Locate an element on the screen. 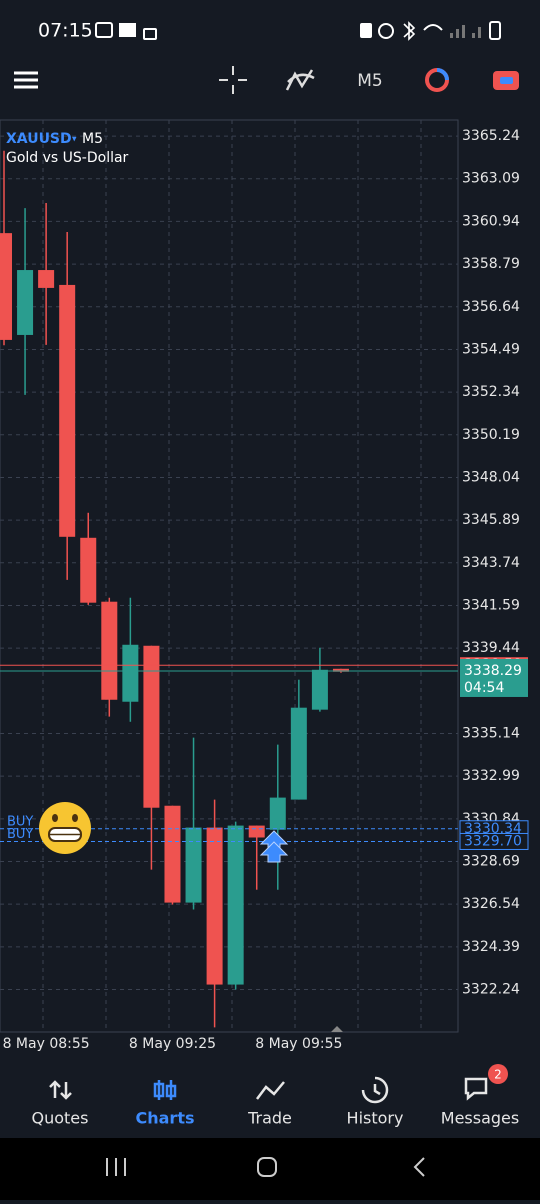  y-tick-label: 3341.59 is located at coordinates (491, 605).